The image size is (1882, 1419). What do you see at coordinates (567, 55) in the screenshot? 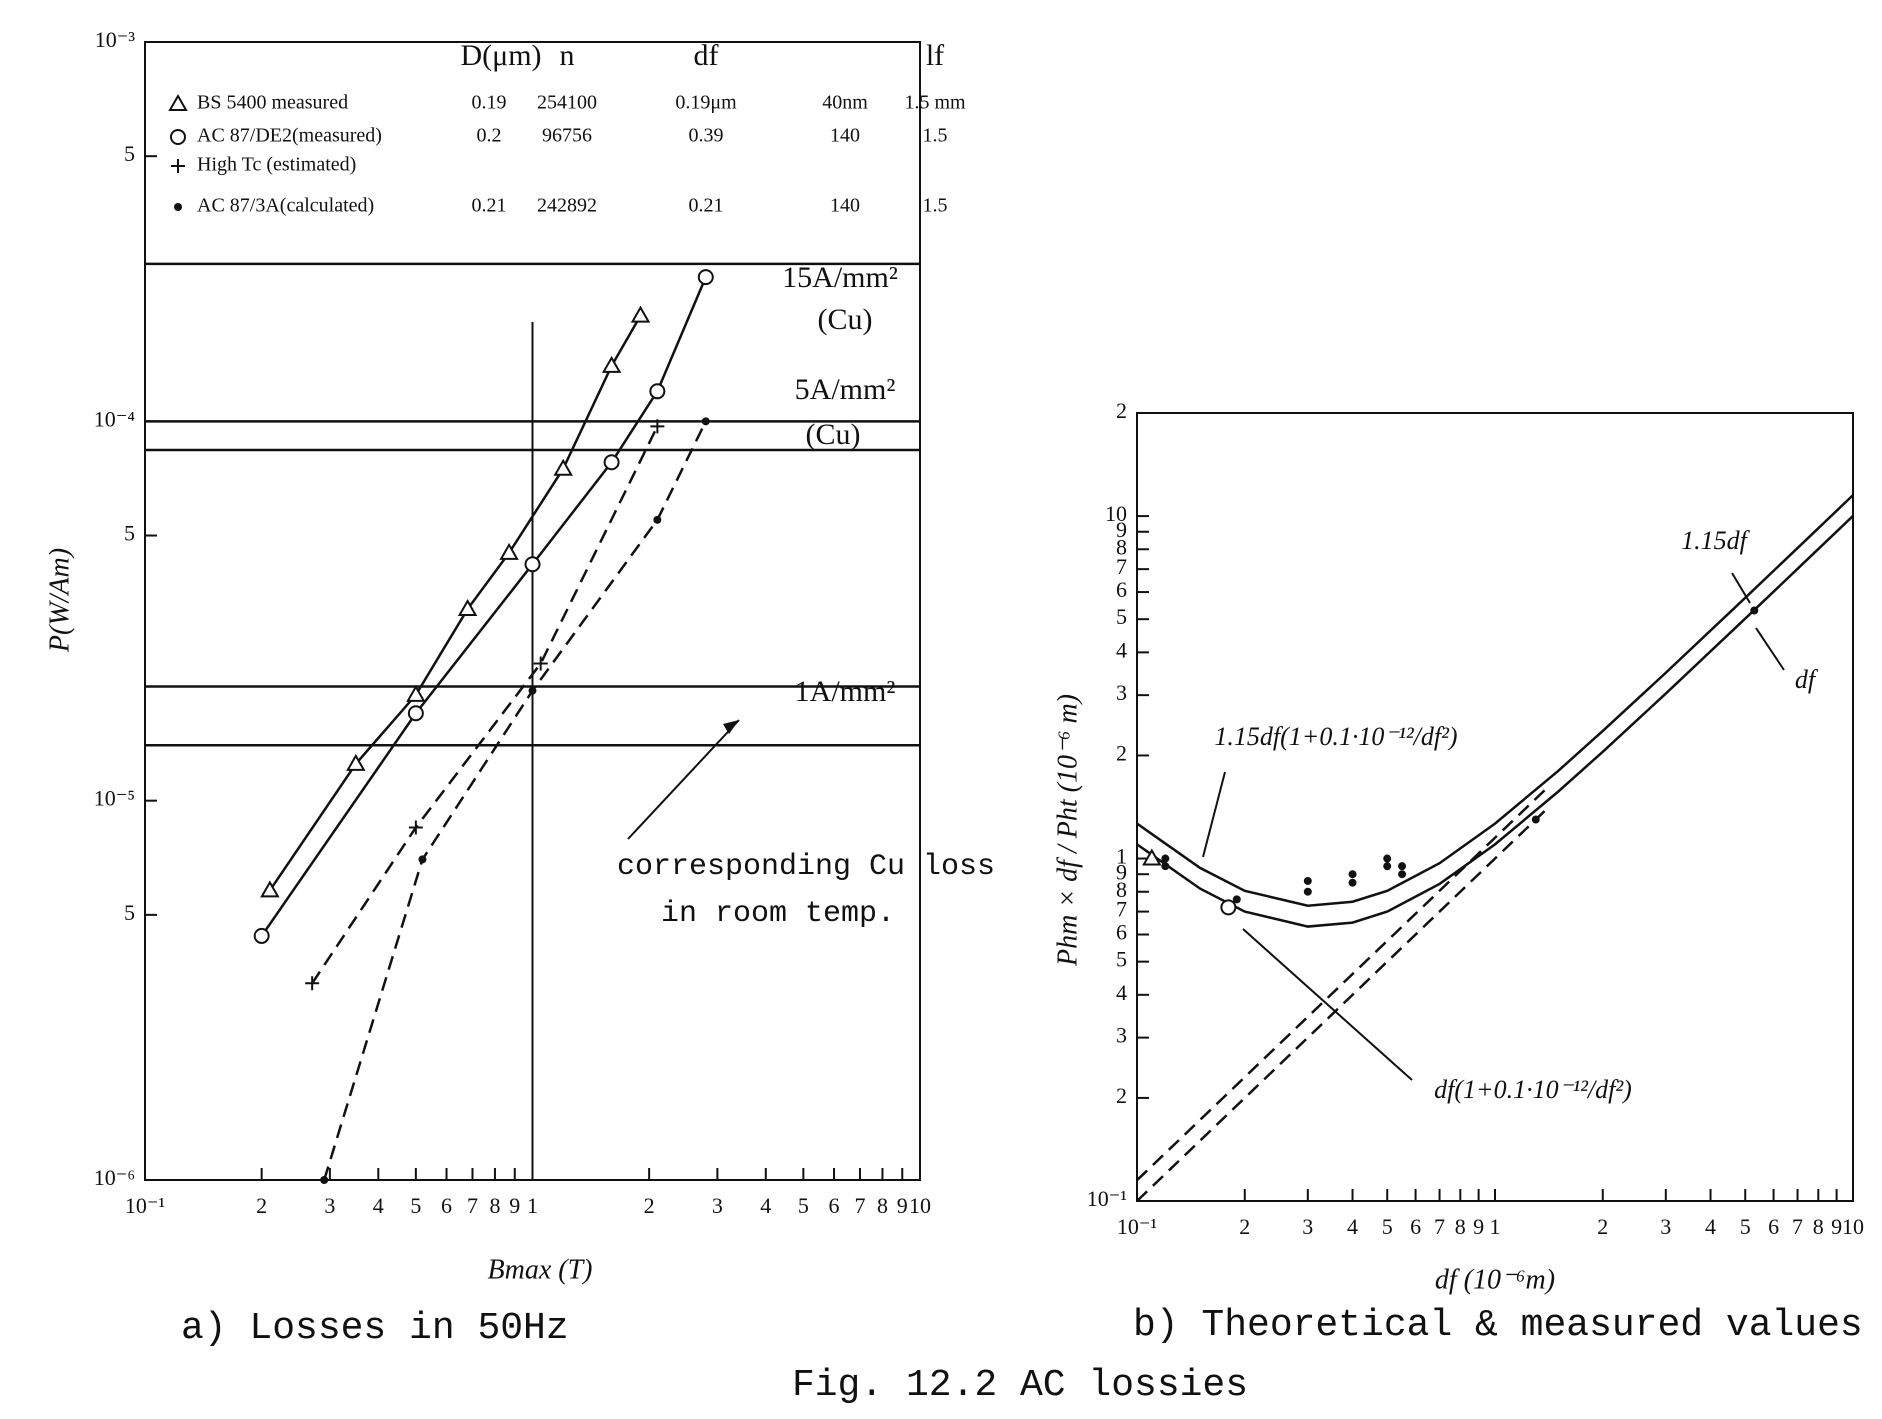
I see `legend-header: n` at bounding box center [567, 55].